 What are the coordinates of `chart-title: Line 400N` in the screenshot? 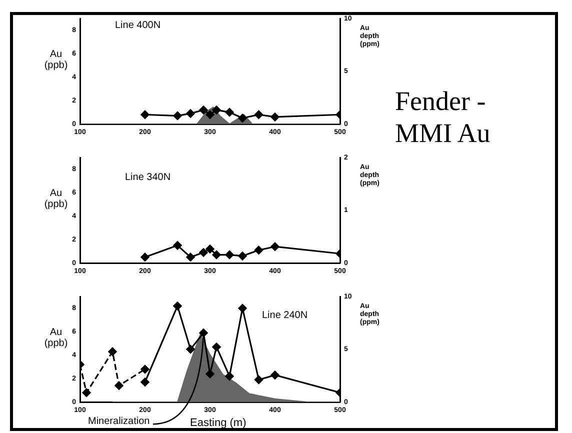 It's located at (138, 25).